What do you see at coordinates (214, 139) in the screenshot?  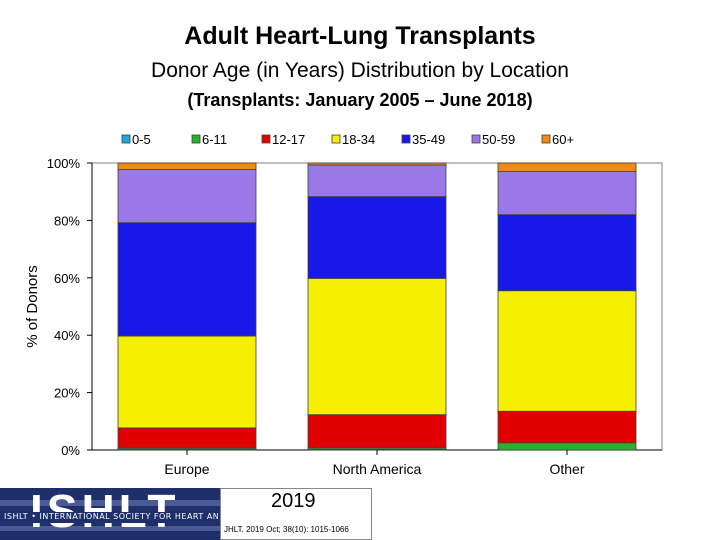 I see `legend-label-6-11: 6-11` at bounding box center [214, 139].